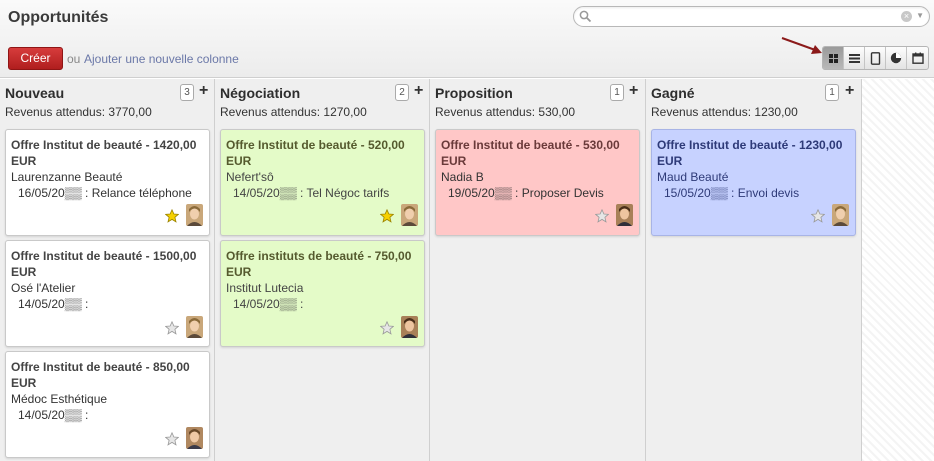 This screenshot has width=934, height=461. I want to click on form-view-button, so click(875, 58).